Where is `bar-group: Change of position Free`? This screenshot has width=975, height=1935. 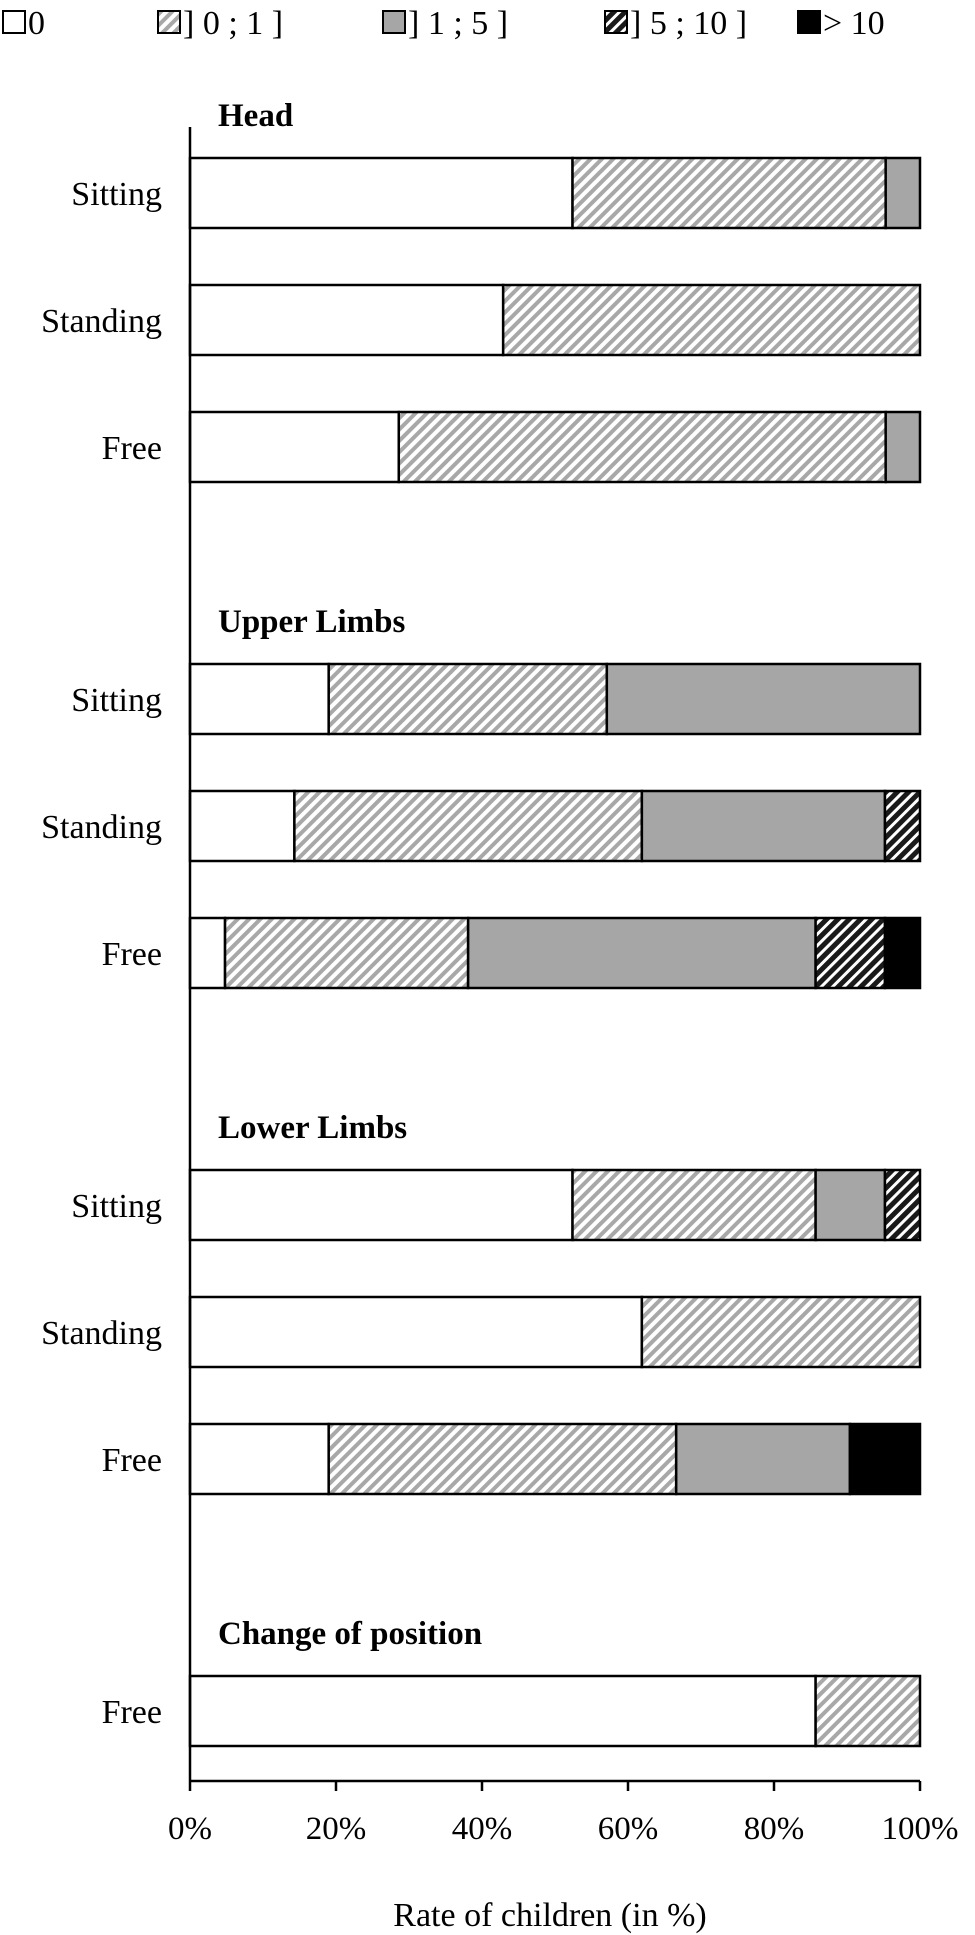
bar-group: Change of position Free is located at coordinates (512, 1682).